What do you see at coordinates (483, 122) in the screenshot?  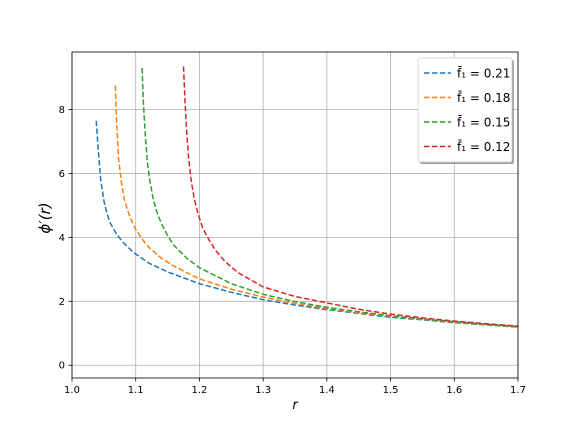 I see `legend-label-3: f̄₁ = 0.15` at bounding box center [483, 122].